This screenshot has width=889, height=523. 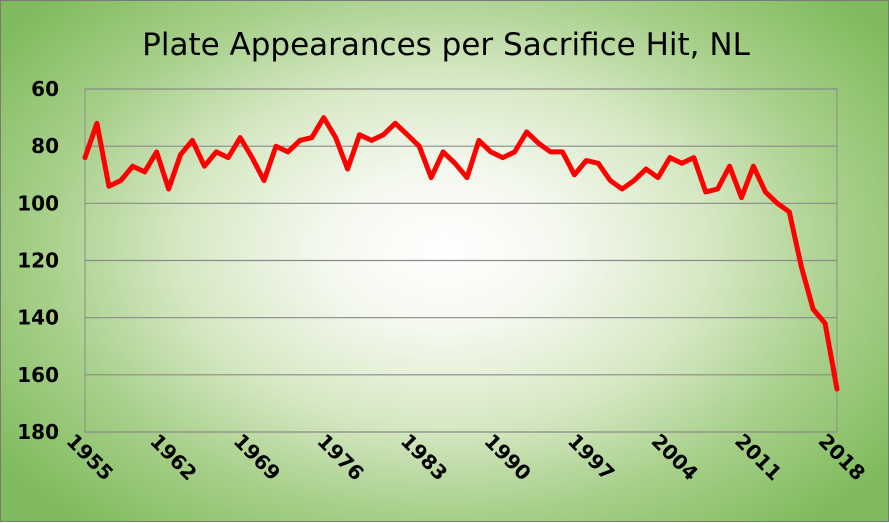 What do you see at coordinates (424, 457) in the screenshot?
I see `x-tick-label: 1983` at bounding box center [424, 457].